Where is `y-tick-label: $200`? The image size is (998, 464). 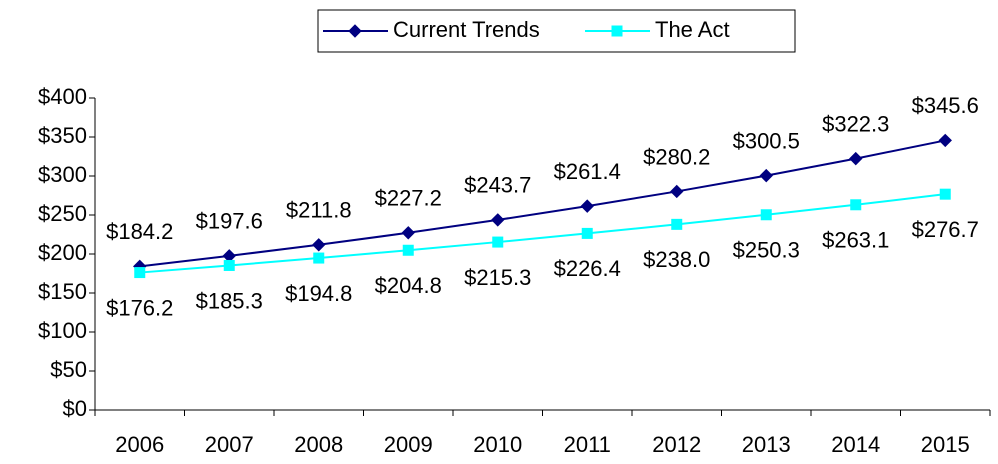 y-tick-label: $200 is located at coordinates (62, 252).